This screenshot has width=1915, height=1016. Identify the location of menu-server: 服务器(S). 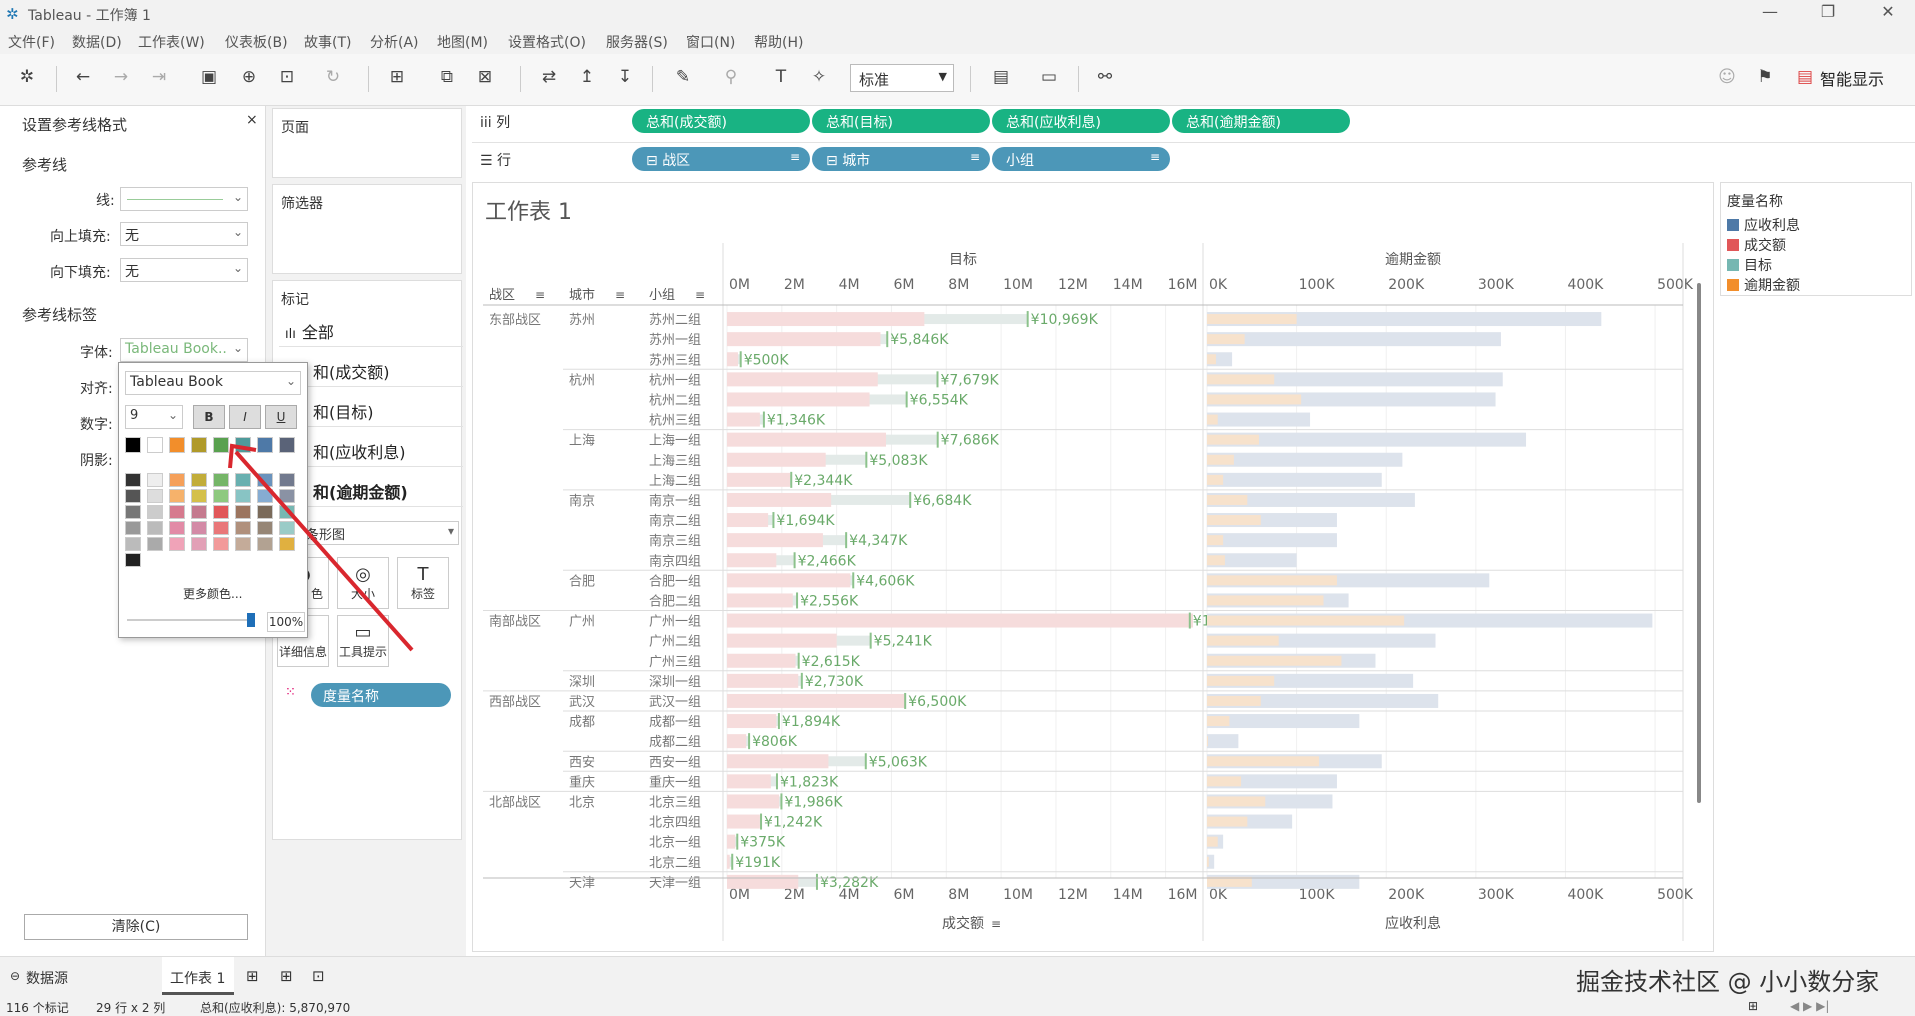
(637, 43).